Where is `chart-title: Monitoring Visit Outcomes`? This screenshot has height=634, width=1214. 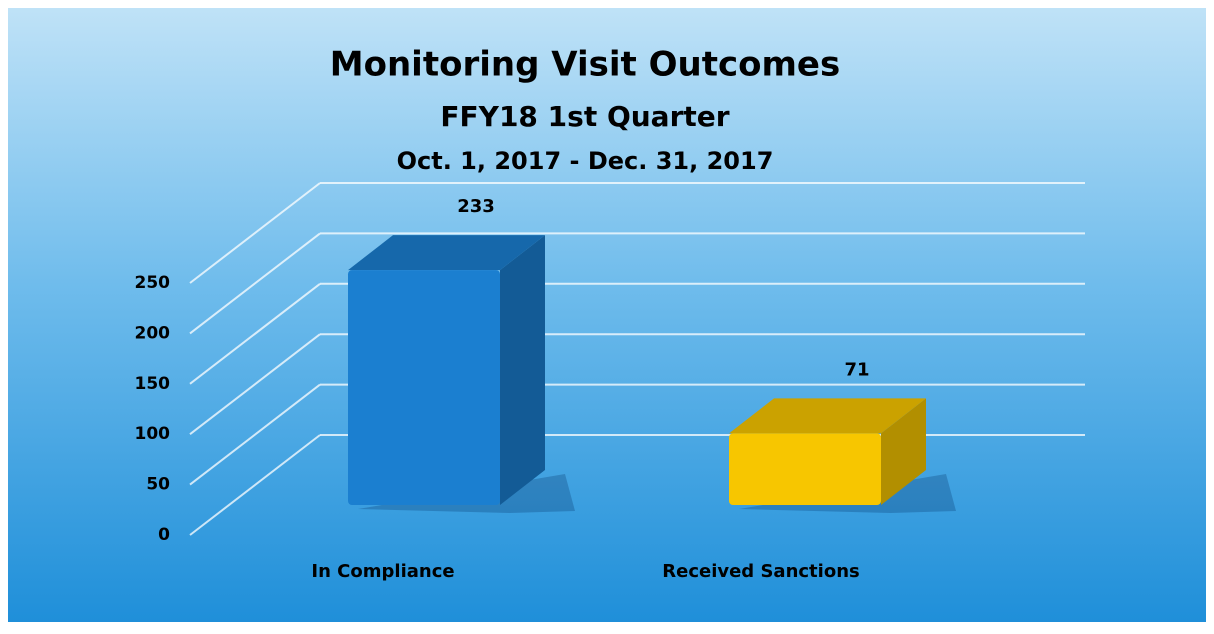 chart-title: Monitoring Visit Outcomes is located at coordinates (585, 65).